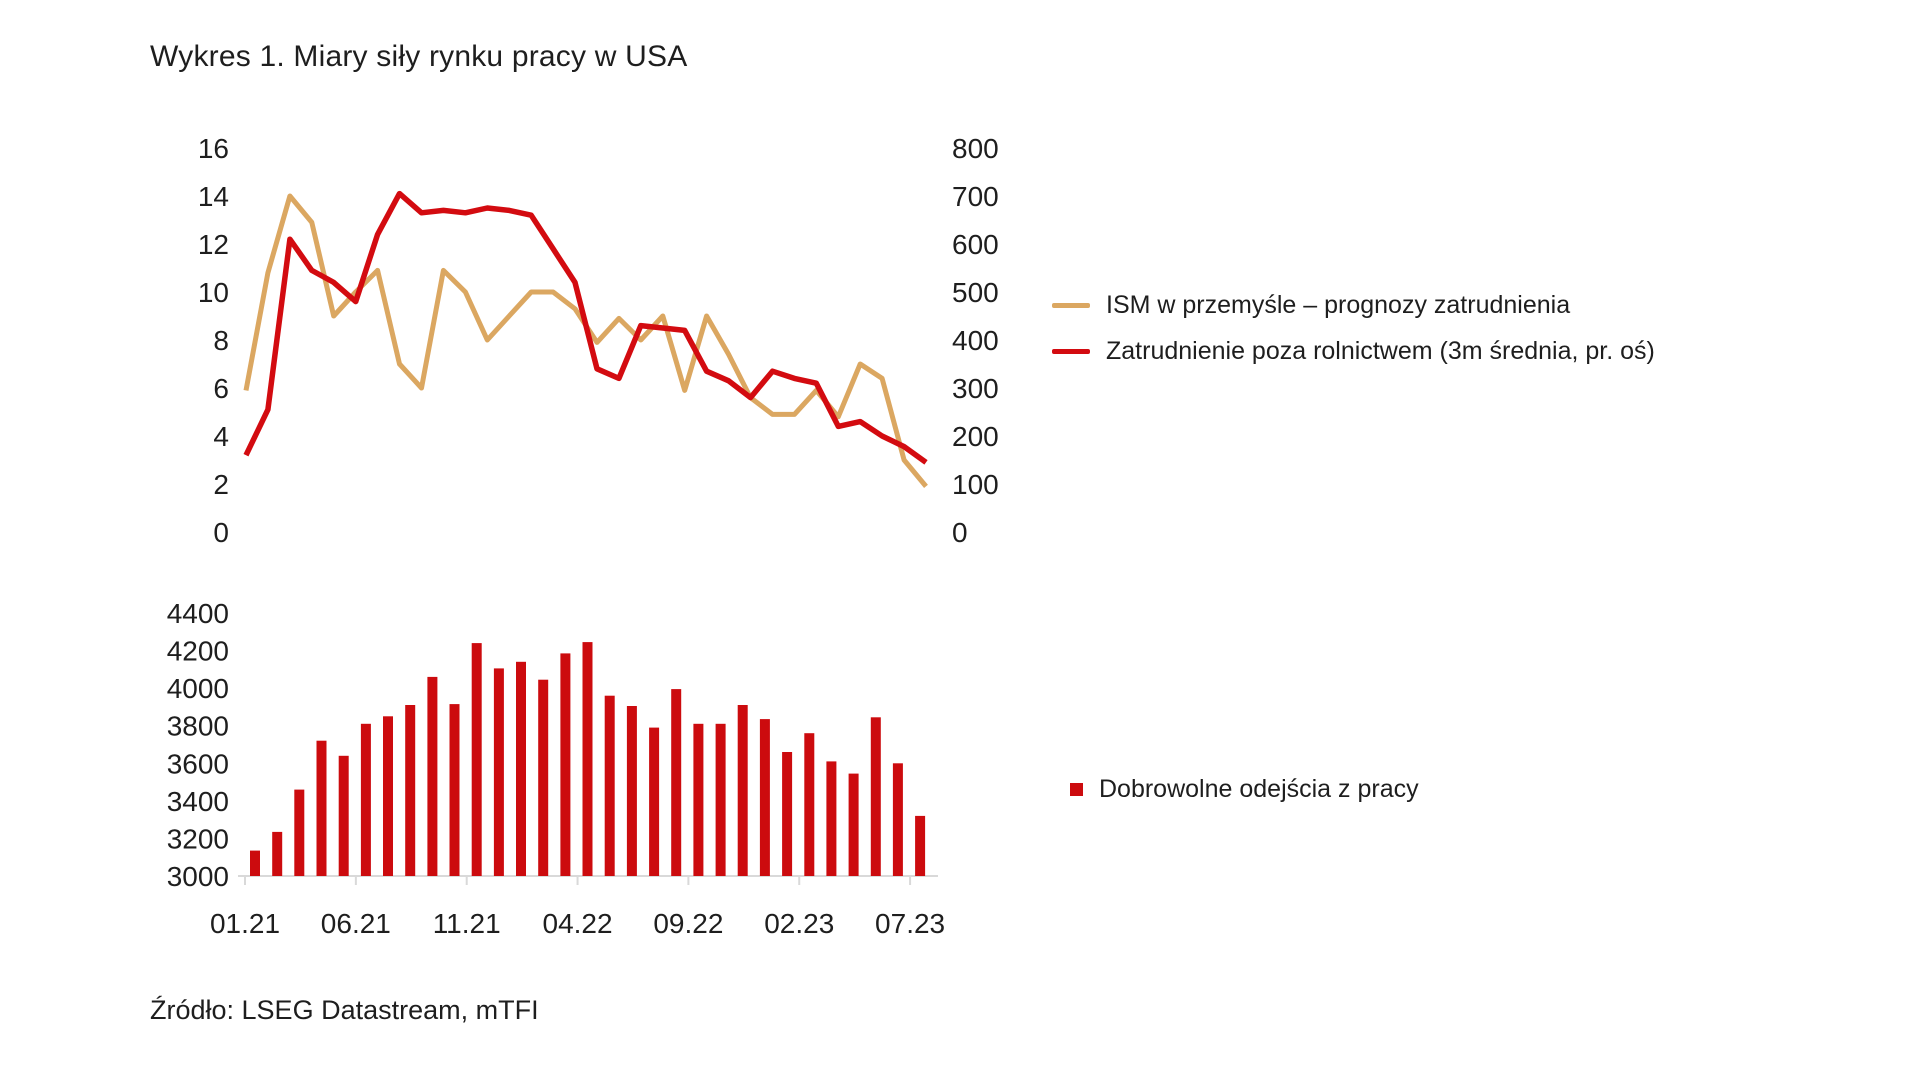 The image size is (1920, 1080). What do you see at coordinates (688, 923) in the screenshot?
I see `x-axis-tick-label: 09.22` at bounding box center [688, 923].